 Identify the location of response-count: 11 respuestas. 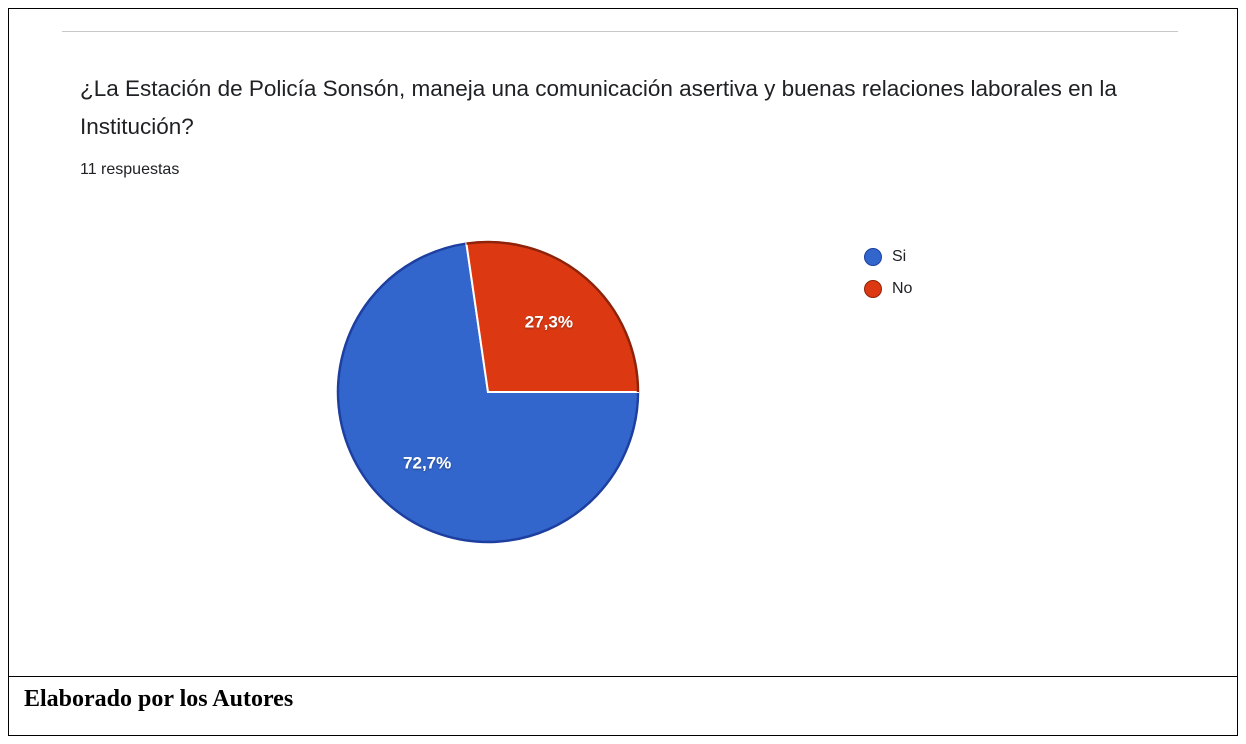
(130, 169).